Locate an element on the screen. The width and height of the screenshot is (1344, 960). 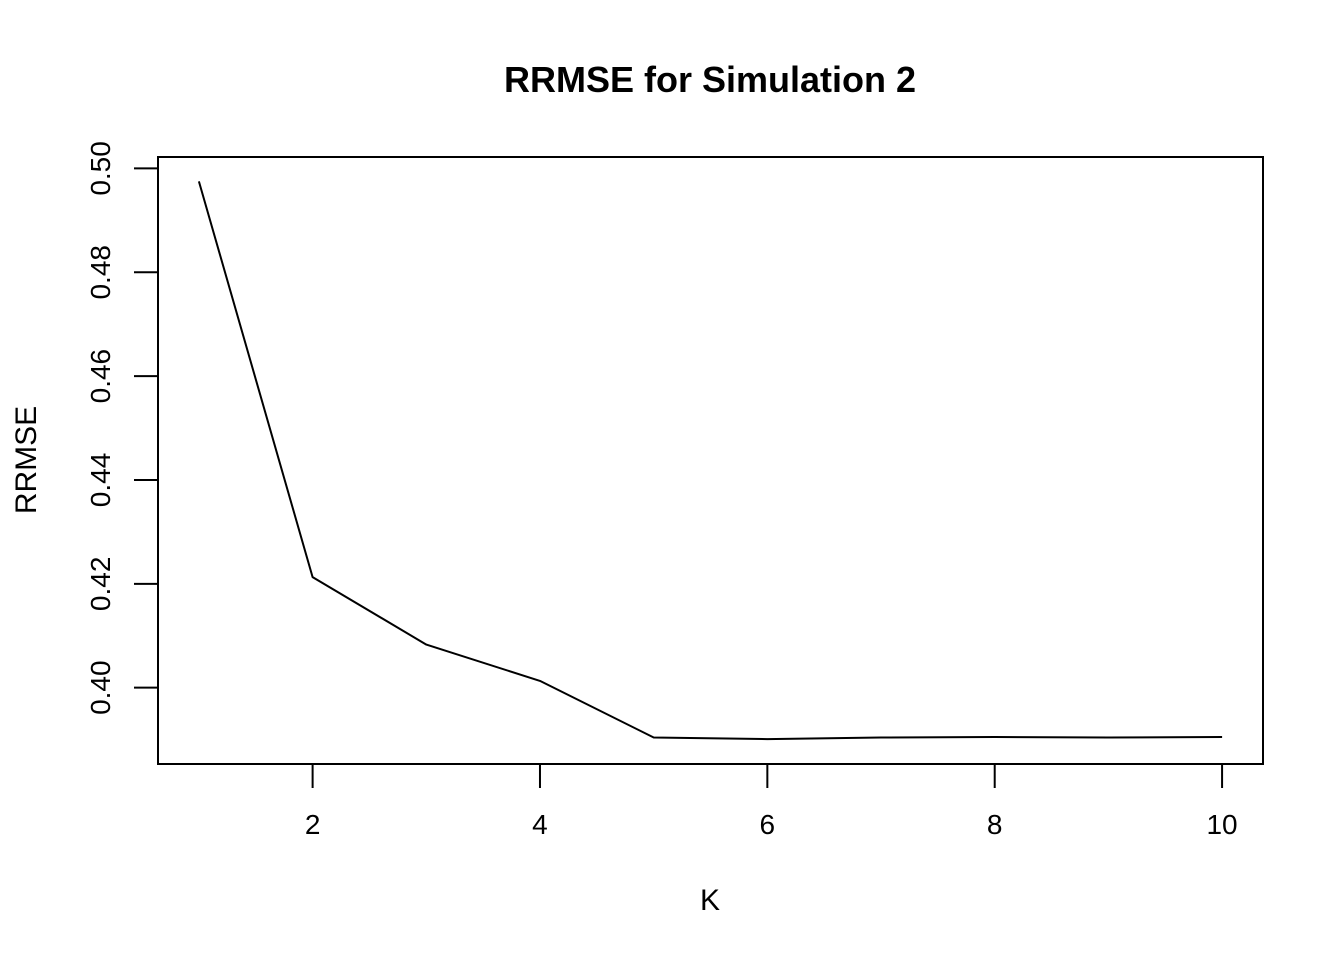
x-tick-label: 10 is located at coordinates (1221, 824).